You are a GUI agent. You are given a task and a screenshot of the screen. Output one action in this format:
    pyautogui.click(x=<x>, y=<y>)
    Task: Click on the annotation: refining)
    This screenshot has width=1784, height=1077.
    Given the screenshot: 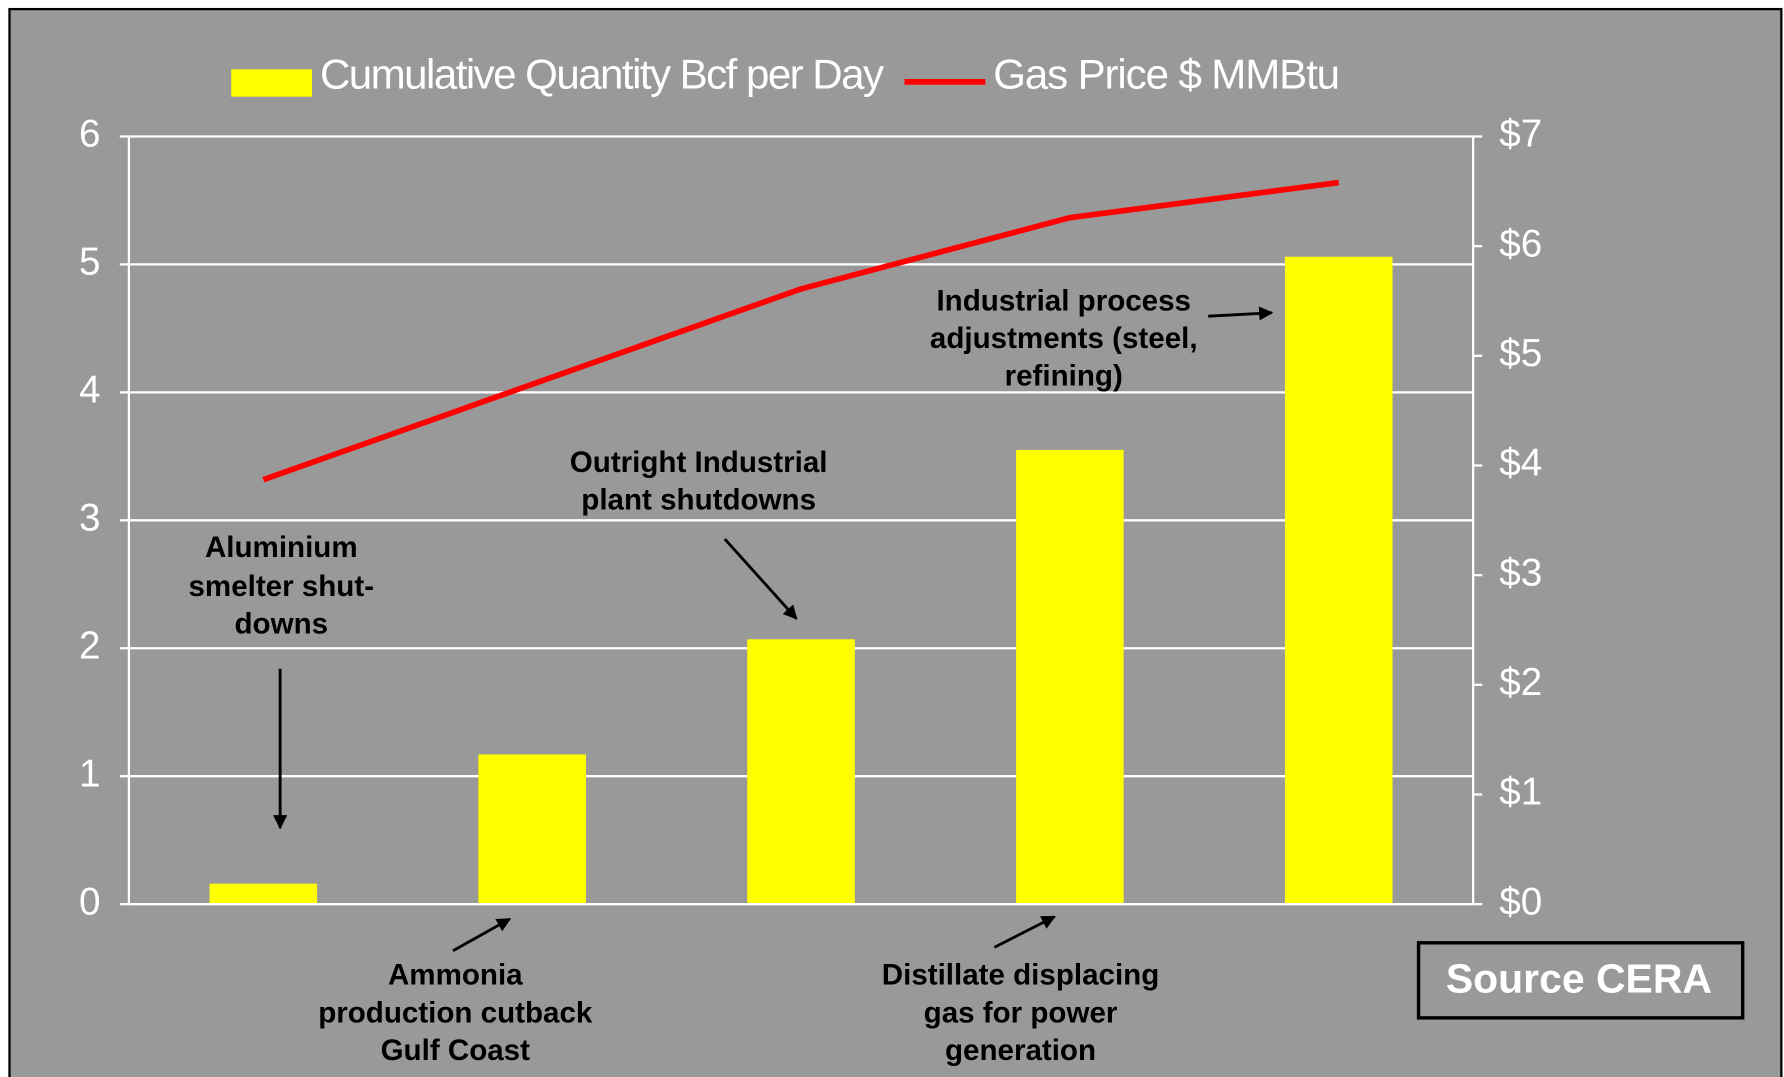 What is the action you would take?
    pyautogui.click(x=1064, y=375)
    